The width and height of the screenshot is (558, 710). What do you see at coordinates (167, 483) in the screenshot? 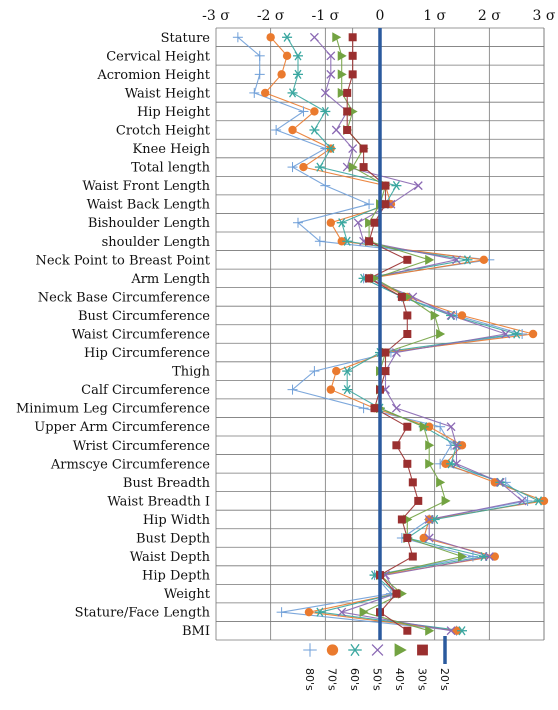
I see `category-label: Bust Breadth` at bounding box center [167, 483].